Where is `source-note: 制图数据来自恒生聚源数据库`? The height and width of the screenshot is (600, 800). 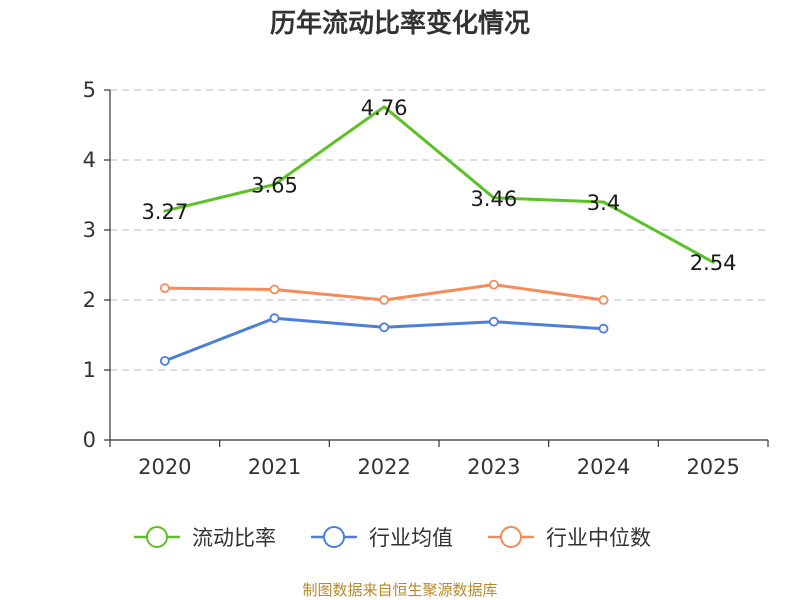 source-note: 制图数据来自恒生聚源数据库 is located at coordinates (399, 590).